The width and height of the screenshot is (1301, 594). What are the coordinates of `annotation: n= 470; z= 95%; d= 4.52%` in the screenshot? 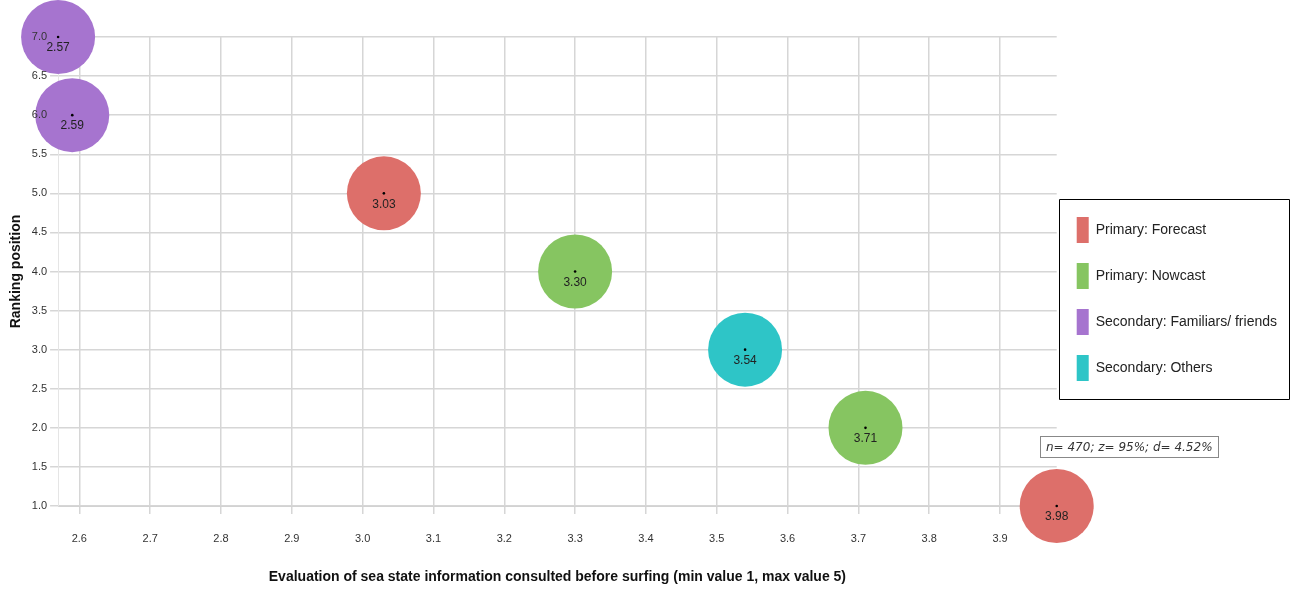 It's located at (1129, 447).